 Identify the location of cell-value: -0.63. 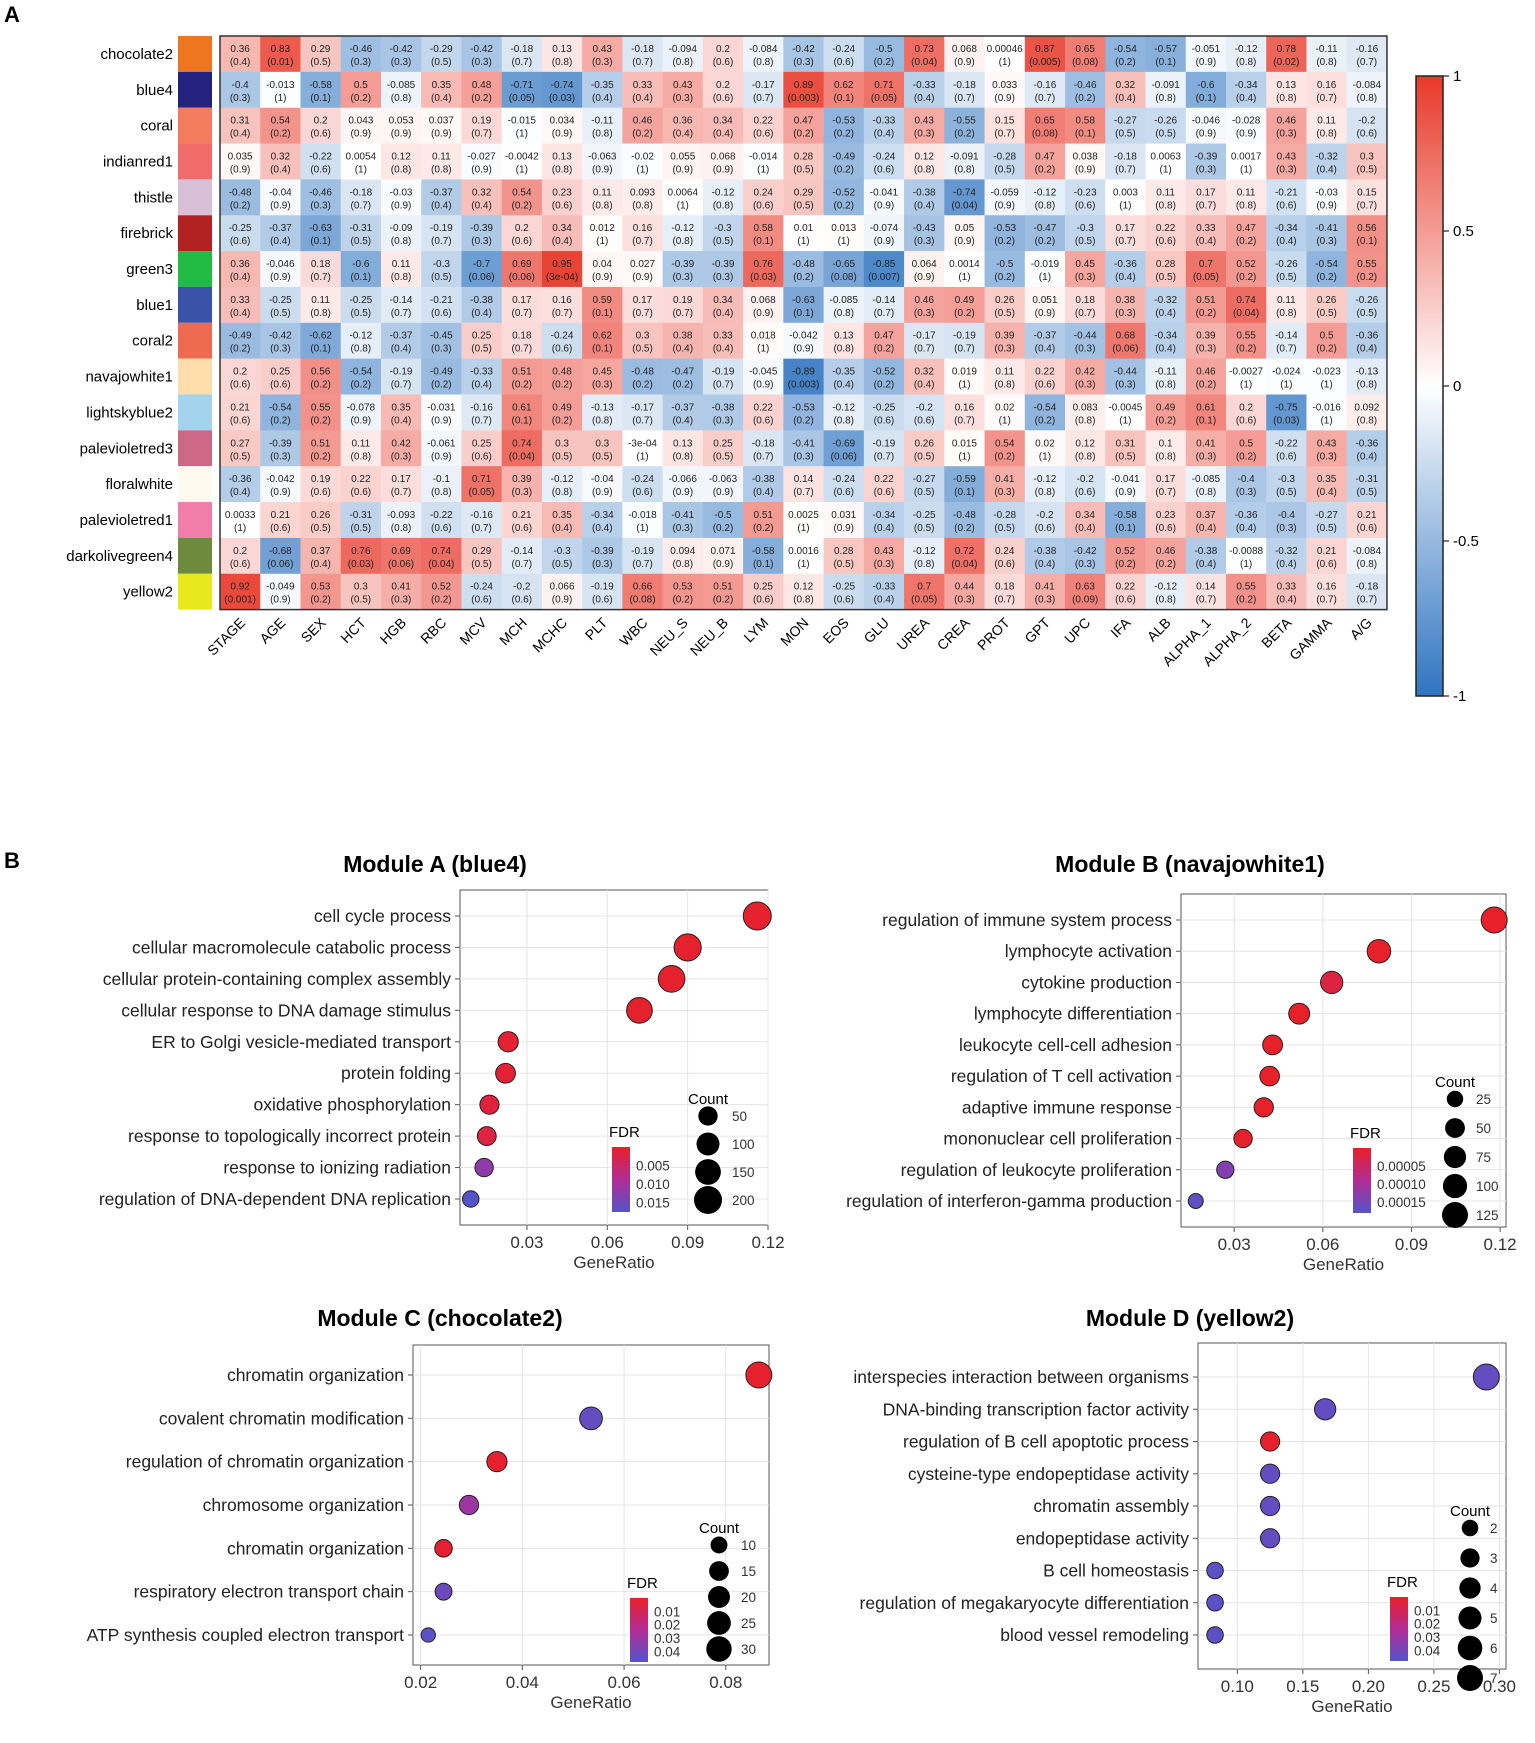
(320, 228).